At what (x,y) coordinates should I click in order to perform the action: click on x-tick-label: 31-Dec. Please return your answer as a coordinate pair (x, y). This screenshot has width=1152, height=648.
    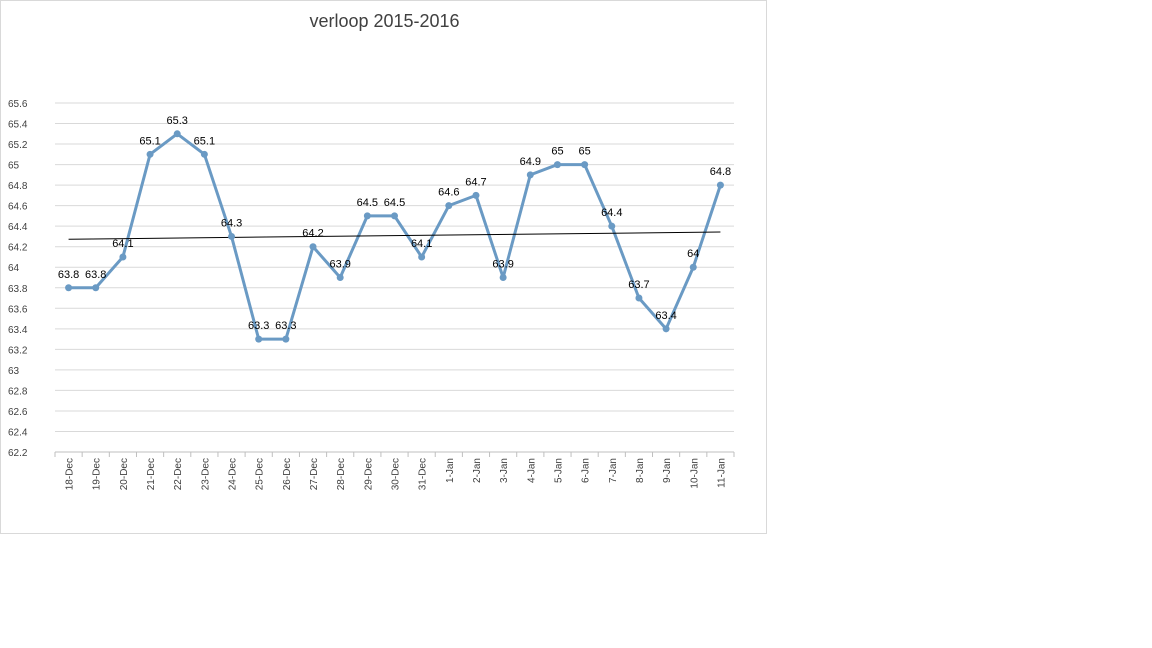
    Looking at the image, I should click on (423, 474).